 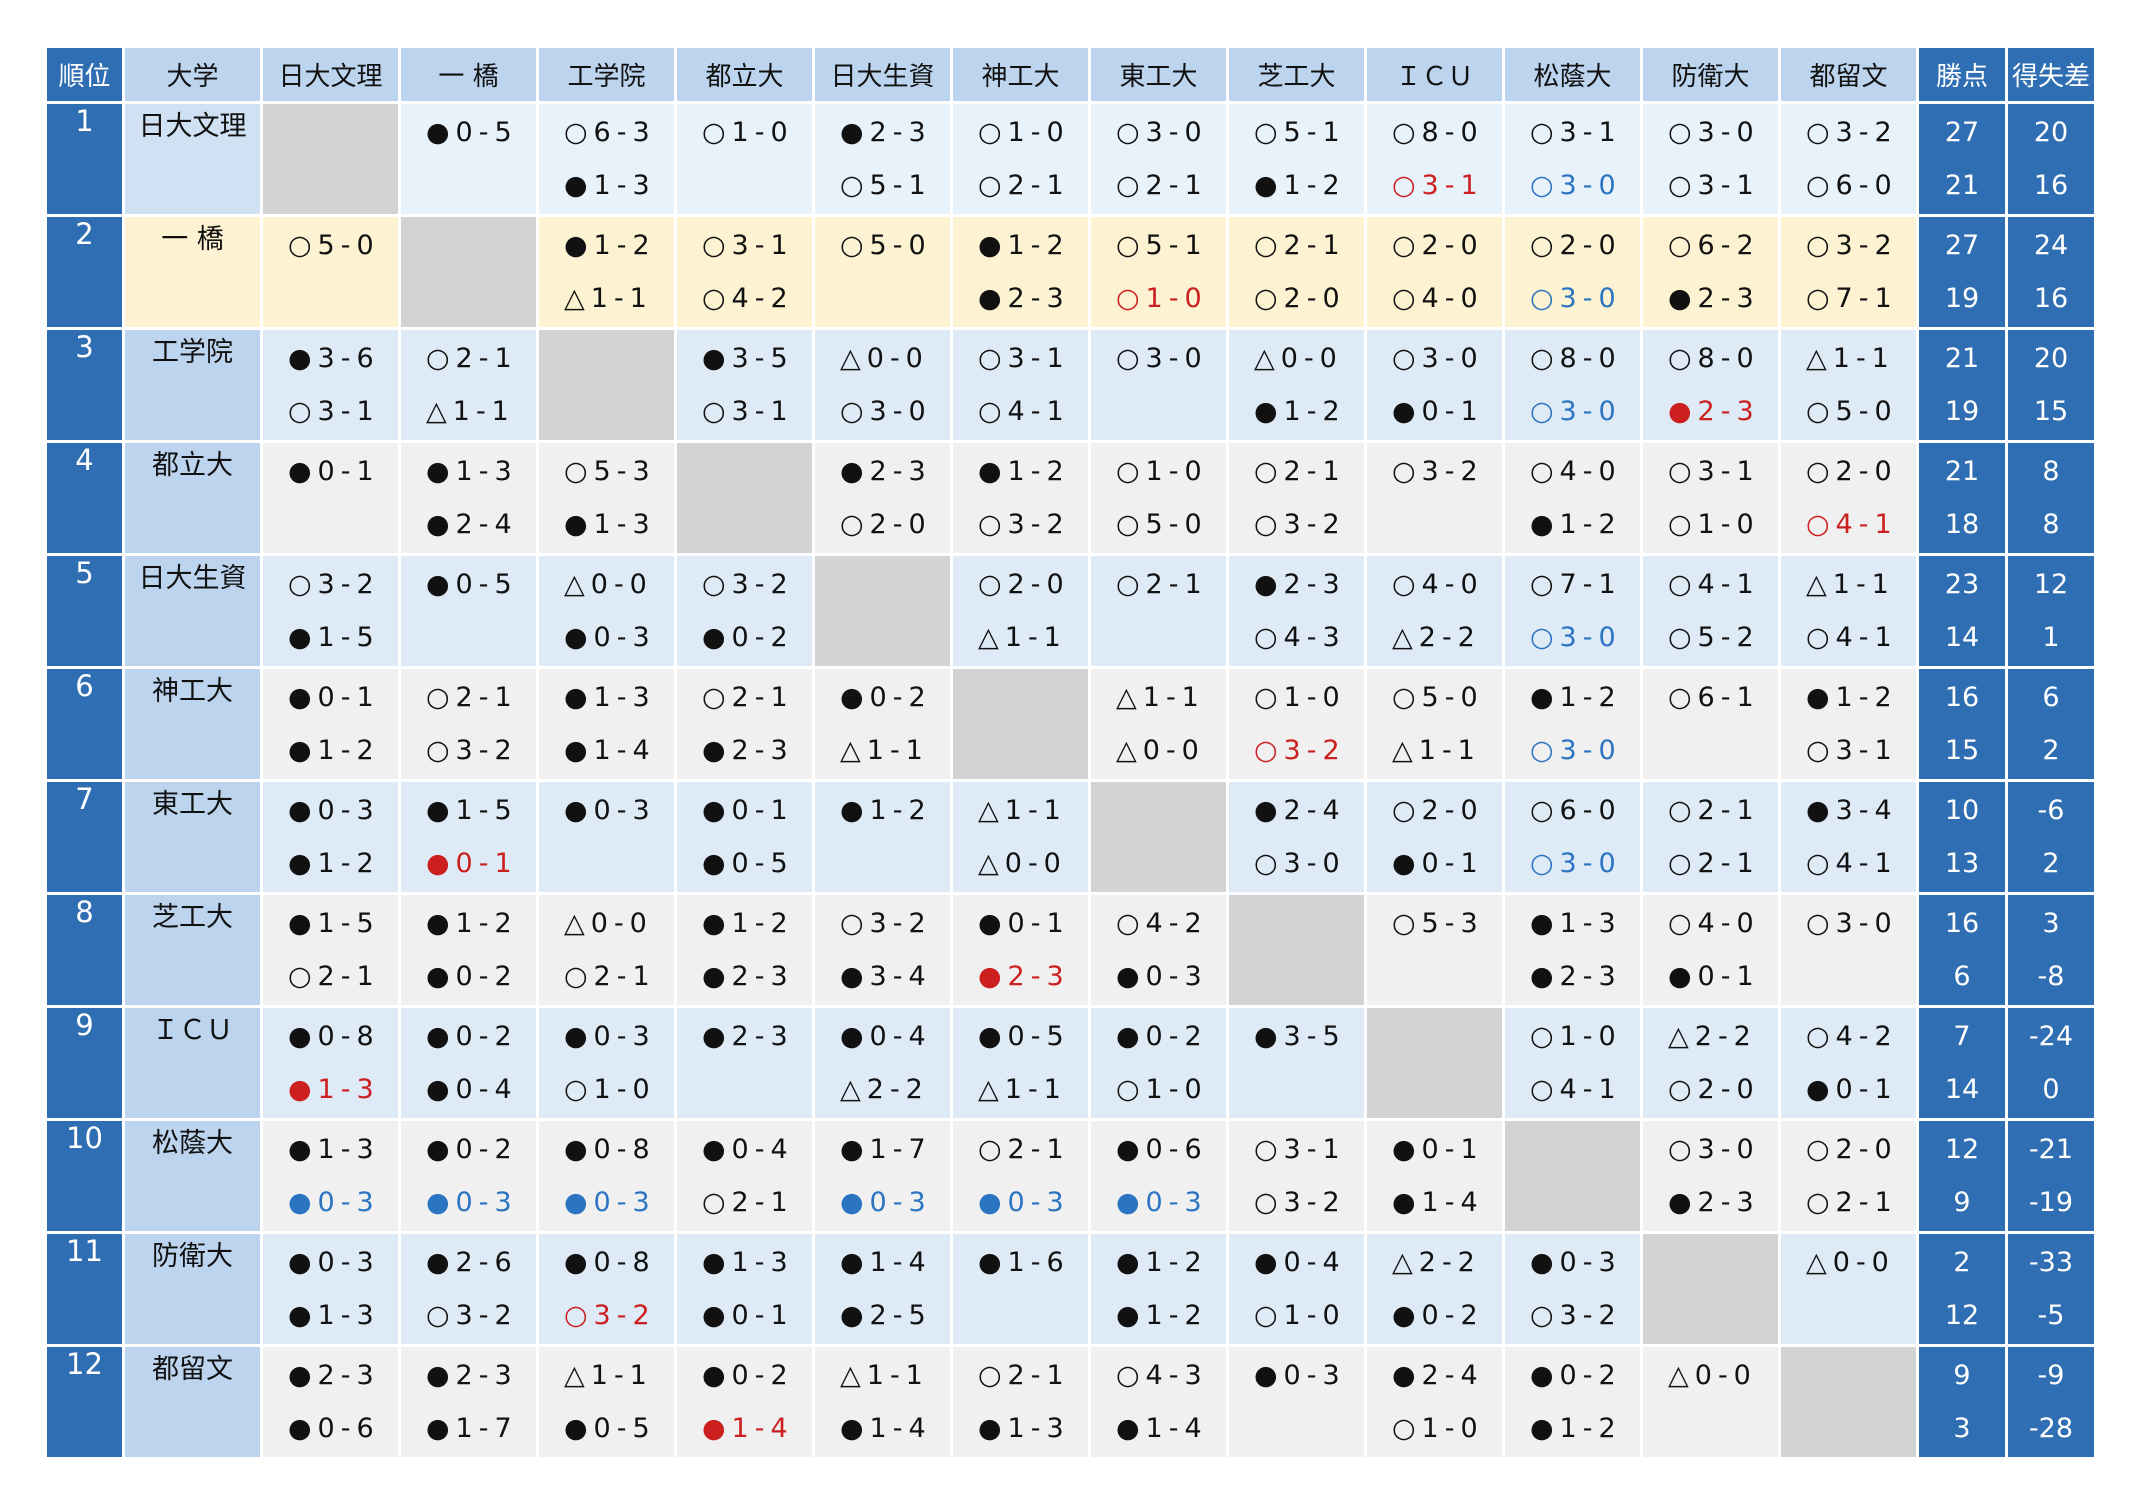 What do you see at coordinates (334, 1375) in the screenshot?
I see `first-leg-result: ●2-3` at bounding box center [334, 1375].